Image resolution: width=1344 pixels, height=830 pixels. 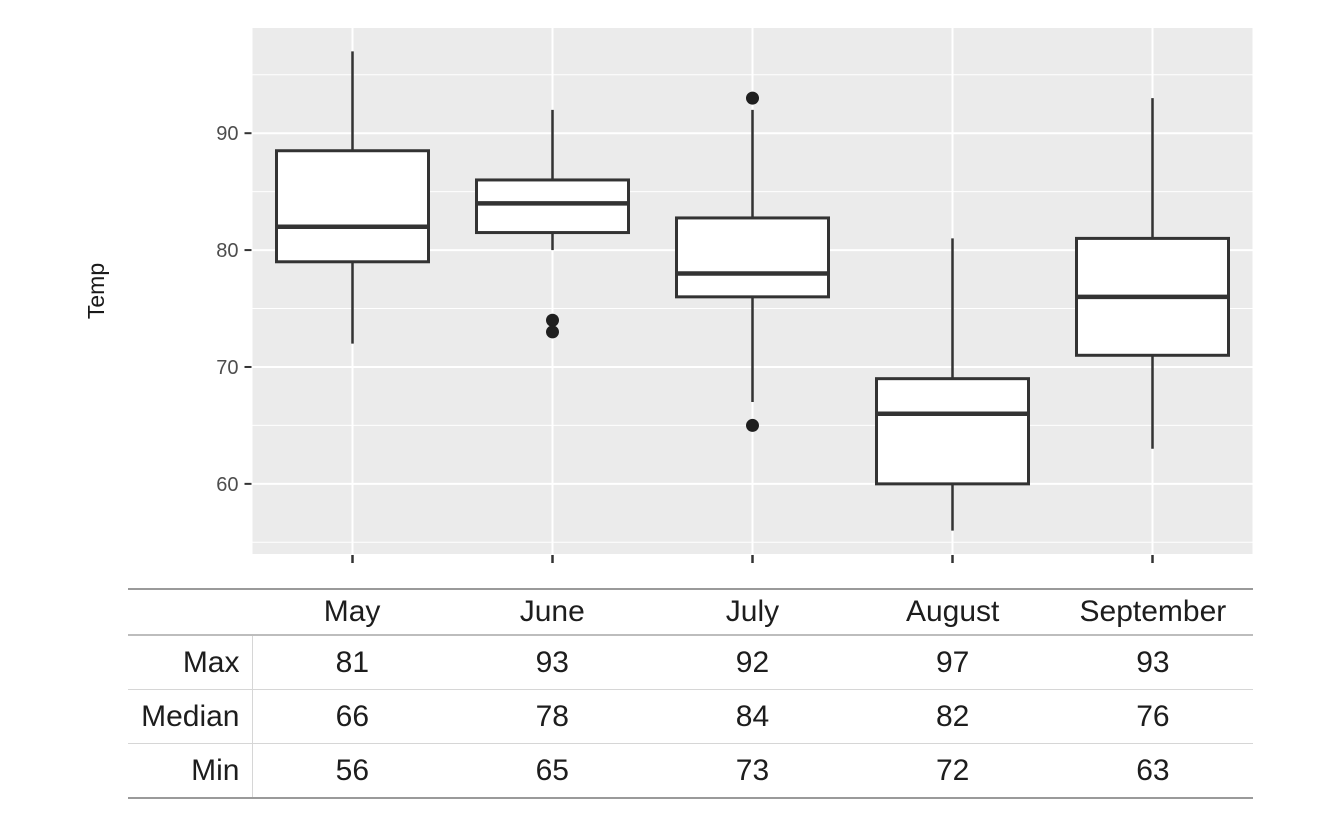 What do you see at coordinates (952, 771) in the screenshot?
I see `table-cell-min-august: 72` at bounding box center [952, 771].